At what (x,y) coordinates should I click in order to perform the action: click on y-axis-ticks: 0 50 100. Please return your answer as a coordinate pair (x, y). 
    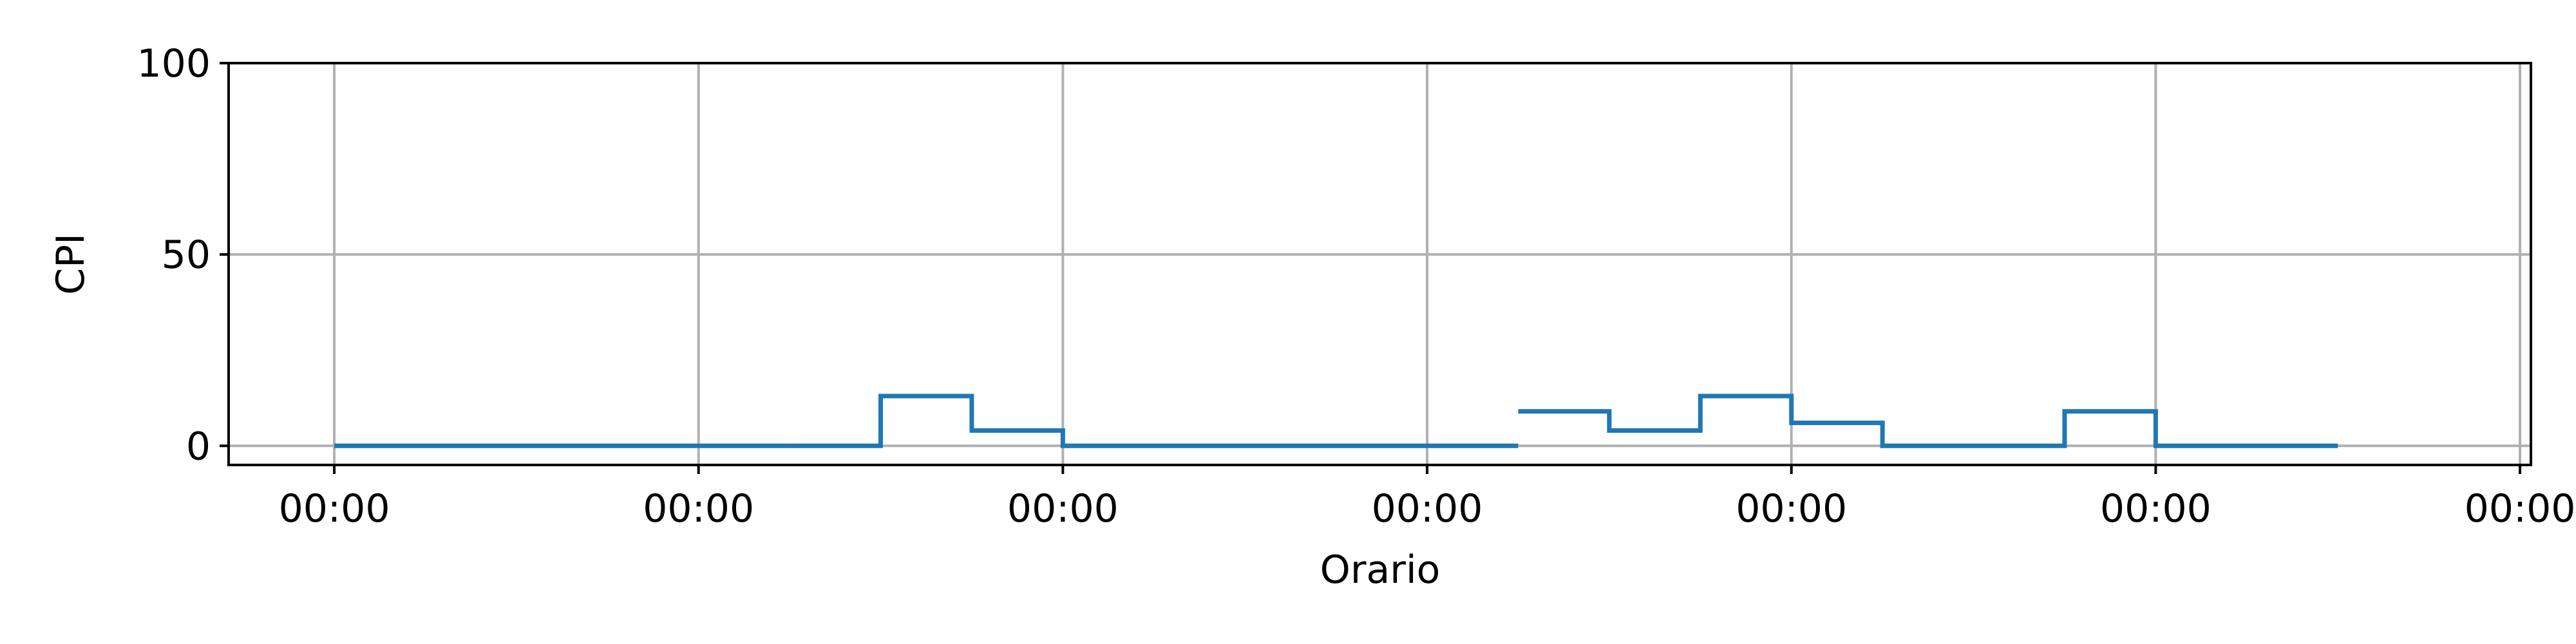
    Looking at the image, I should click on (183, 255).